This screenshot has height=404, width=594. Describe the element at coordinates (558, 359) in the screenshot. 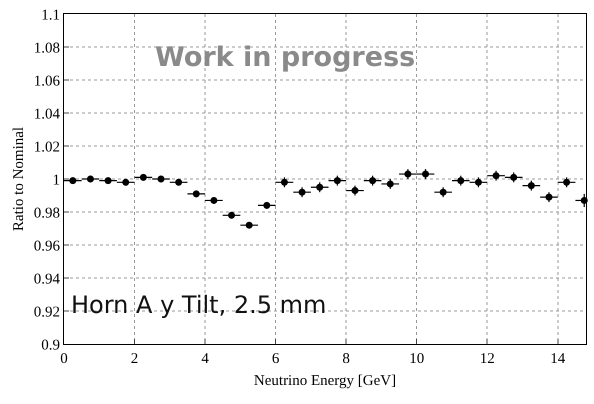

I see `x-tick-label: 14` at that location.